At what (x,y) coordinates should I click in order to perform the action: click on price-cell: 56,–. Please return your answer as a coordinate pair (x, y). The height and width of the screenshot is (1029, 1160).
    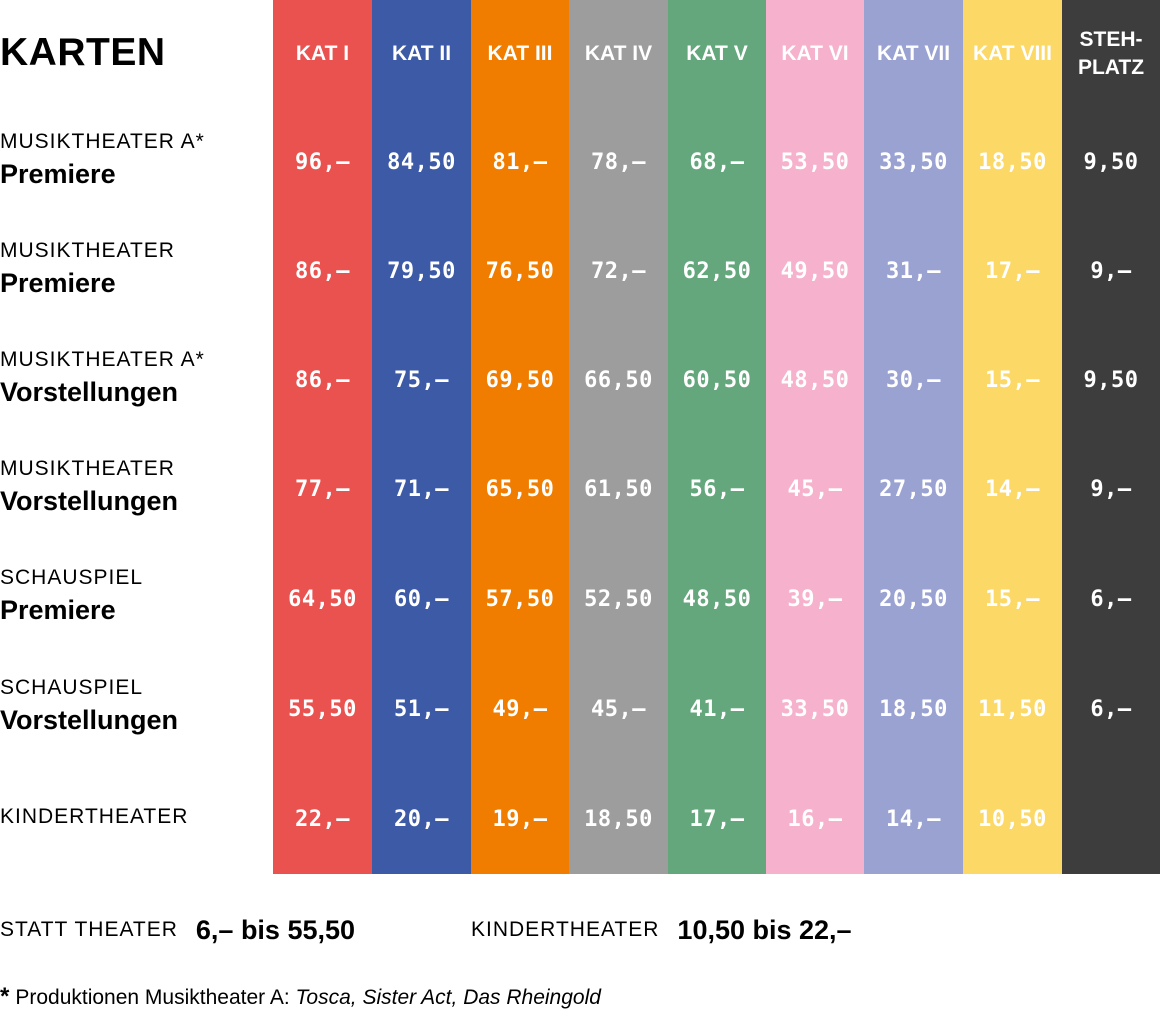
    Looking at the image, I should click on (717, 489).